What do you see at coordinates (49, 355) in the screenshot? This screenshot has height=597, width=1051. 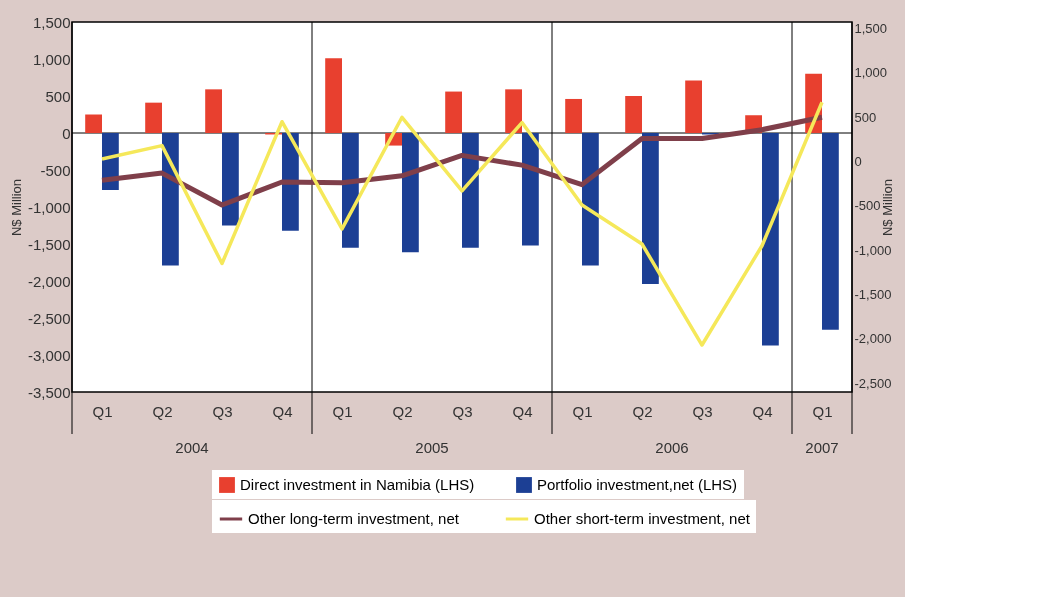 I see `y-tick-label: -3,000` at bounding box center [49, 355].